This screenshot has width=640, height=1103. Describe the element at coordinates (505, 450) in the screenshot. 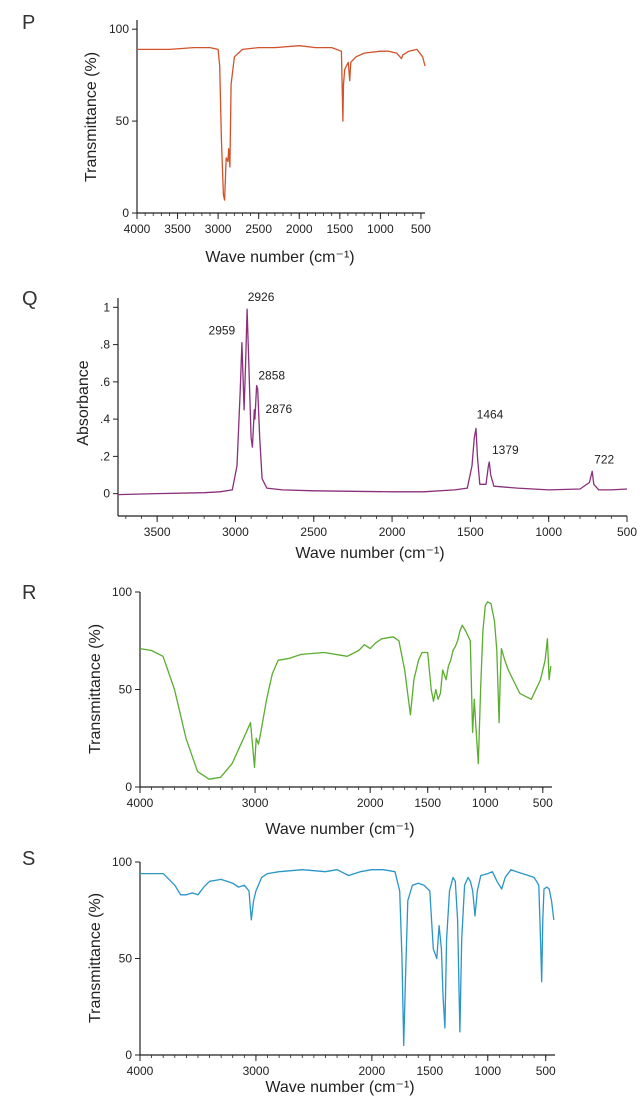

I see `peak-label: 1379` at that location.